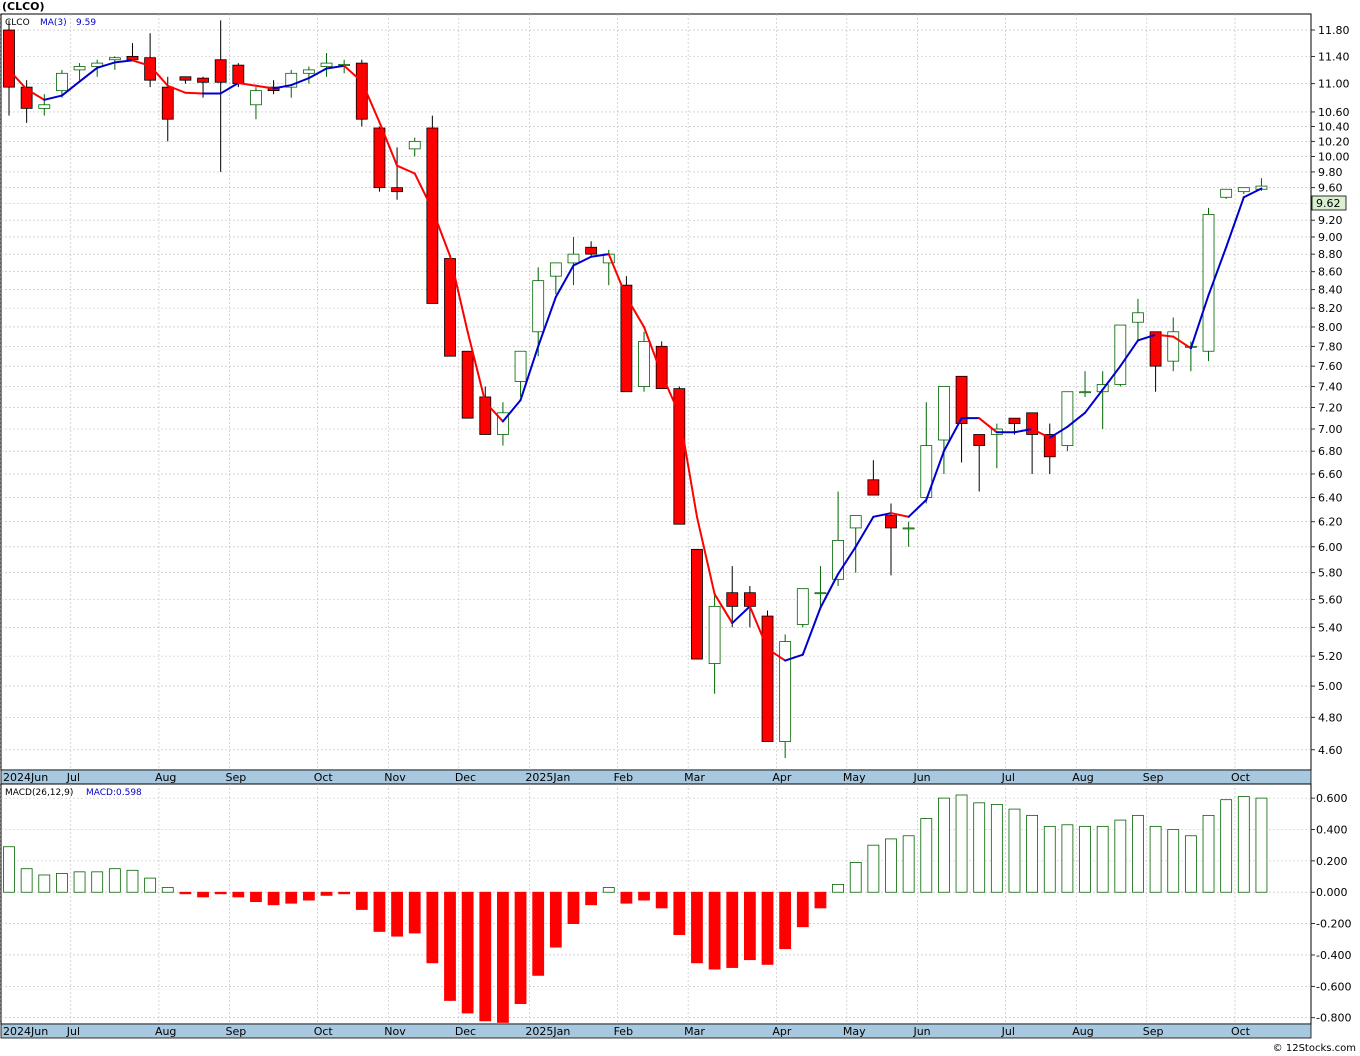 This screenshot has height=1056, width=1360. I want to click on macd-ytick-label: -0.400, so click(1333, 955).